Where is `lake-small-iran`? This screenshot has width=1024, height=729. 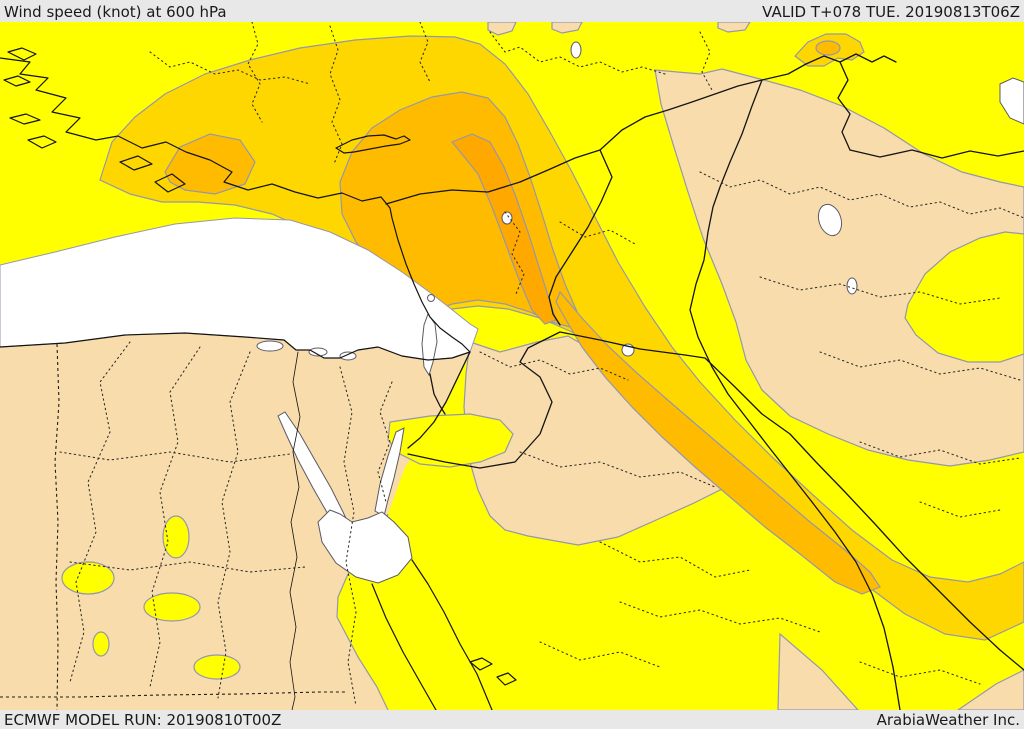 lake-small-iran is located at coordinates (852, 286).